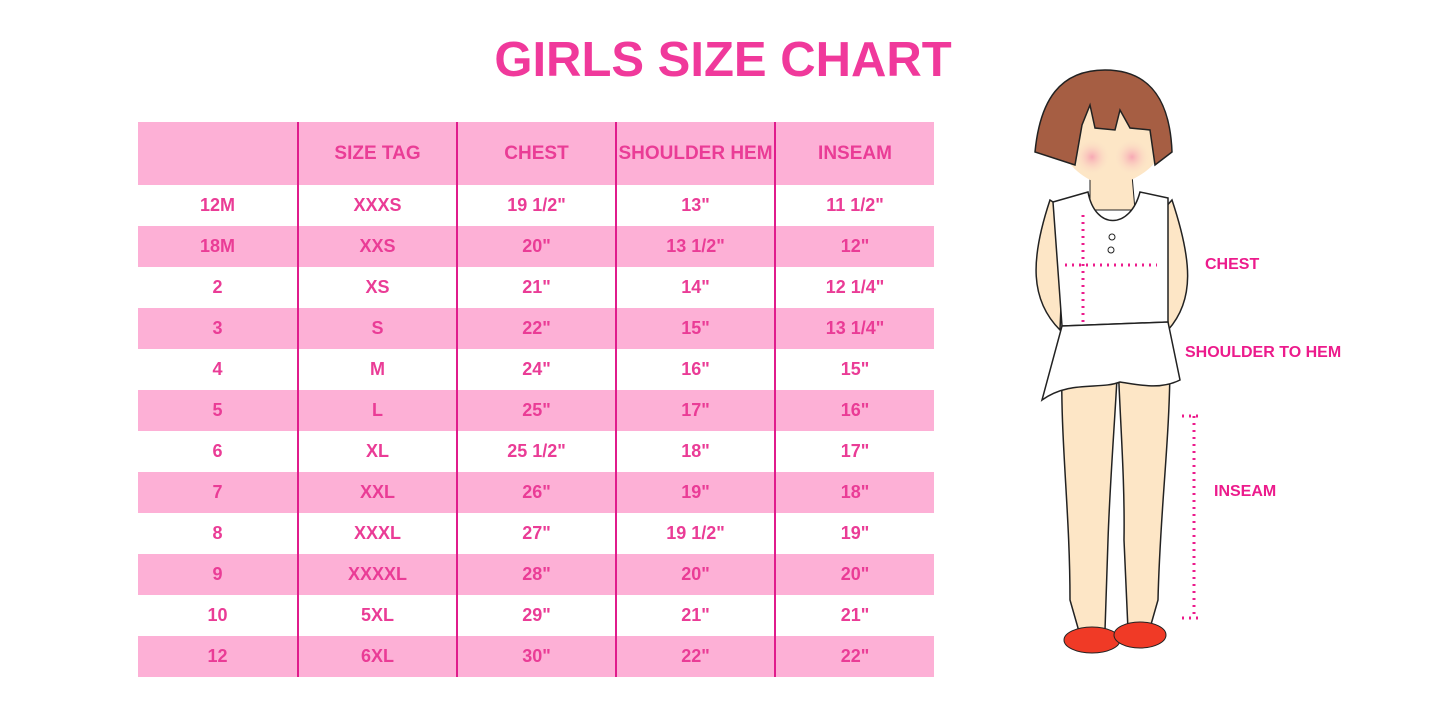 The width and height of the screenshot is (1445, 723). Describe the element at coordinates (377, 533) in the screenshot. I see `table-cell: XXXL` at that location.